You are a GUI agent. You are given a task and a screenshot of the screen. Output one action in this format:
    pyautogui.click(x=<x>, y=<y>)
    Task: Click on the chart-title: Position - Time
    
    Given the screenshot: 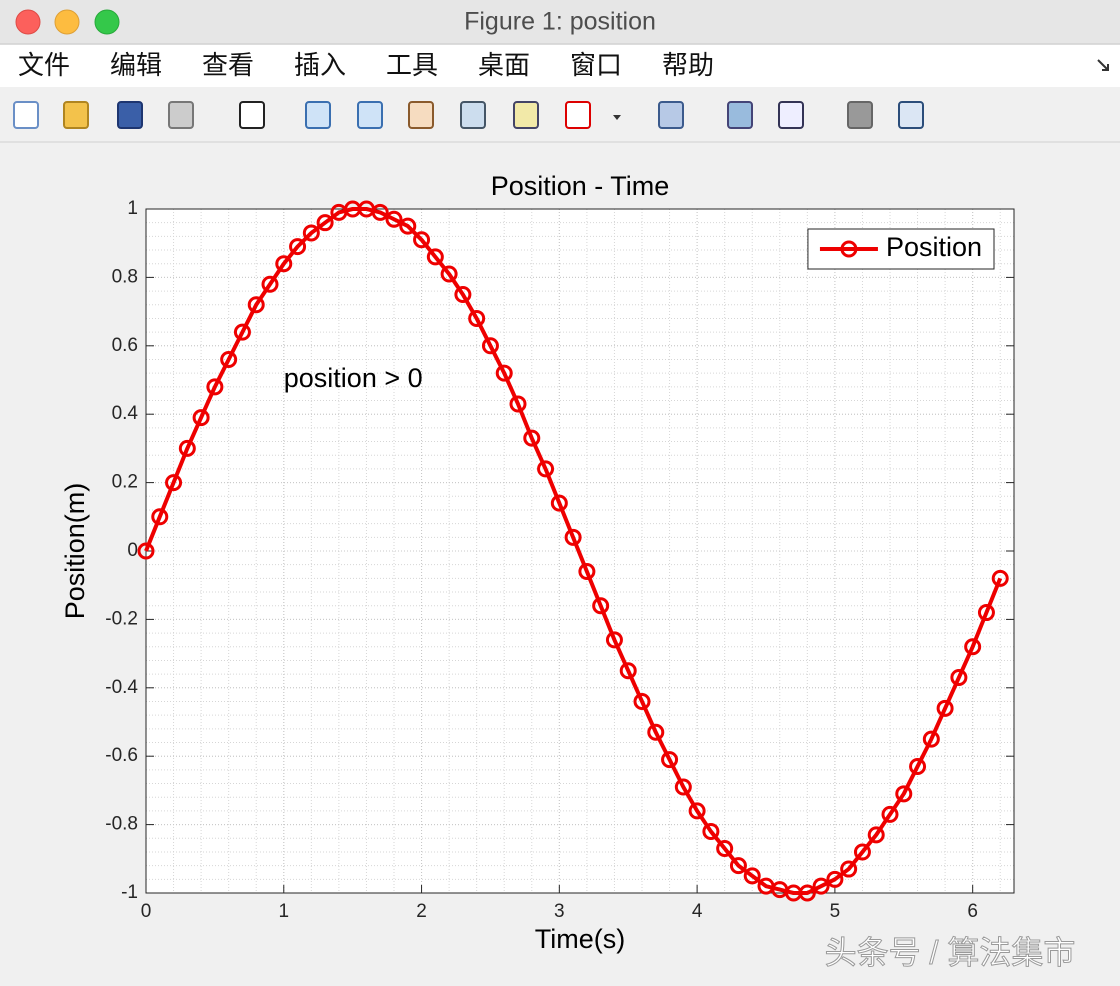 What is the action you would take?
    pyautogui.click(x=580, y=186)
    